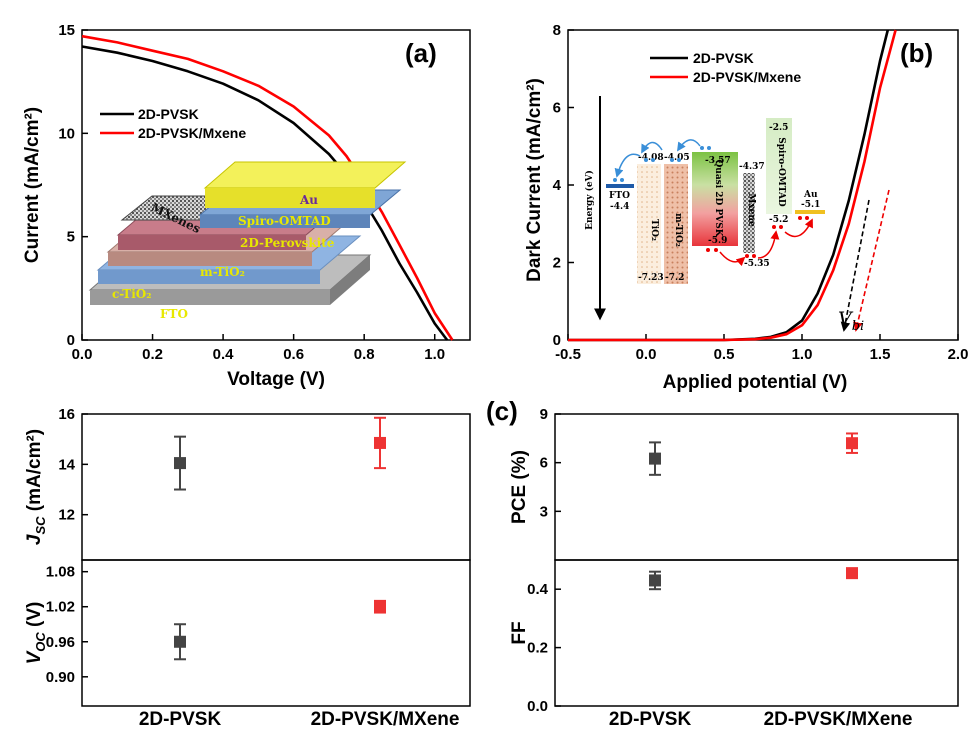  I want to click on subplot-voc-frame, so click(276, 633).